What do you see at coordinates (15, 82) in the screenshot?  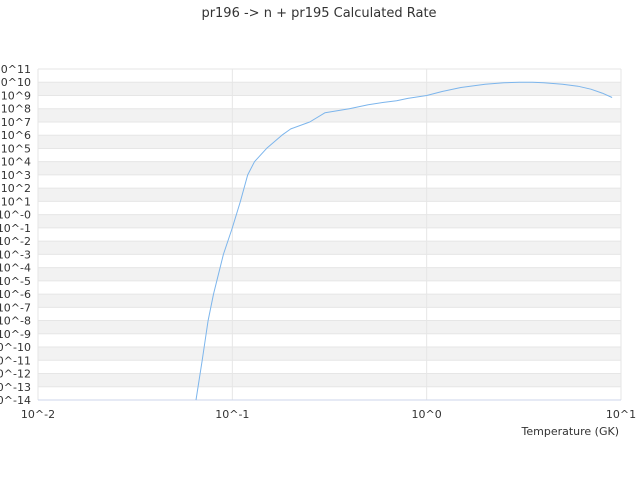 I see `y-tick-label: 10^10` at bounding box center [15, 82].